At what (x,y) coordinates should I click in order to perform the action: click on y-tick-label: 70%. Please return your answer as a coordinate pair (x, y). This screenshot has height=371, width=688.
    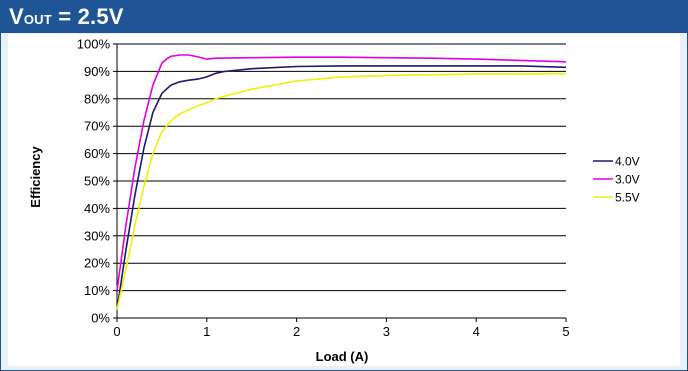
    Looking at the image, I should click on (97, 126).